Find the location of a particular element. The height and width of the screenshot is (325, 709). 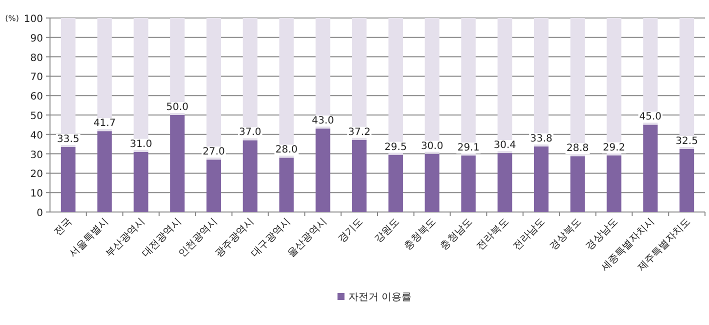

y-tick-label: 80 is located at coordinates (36, 58).